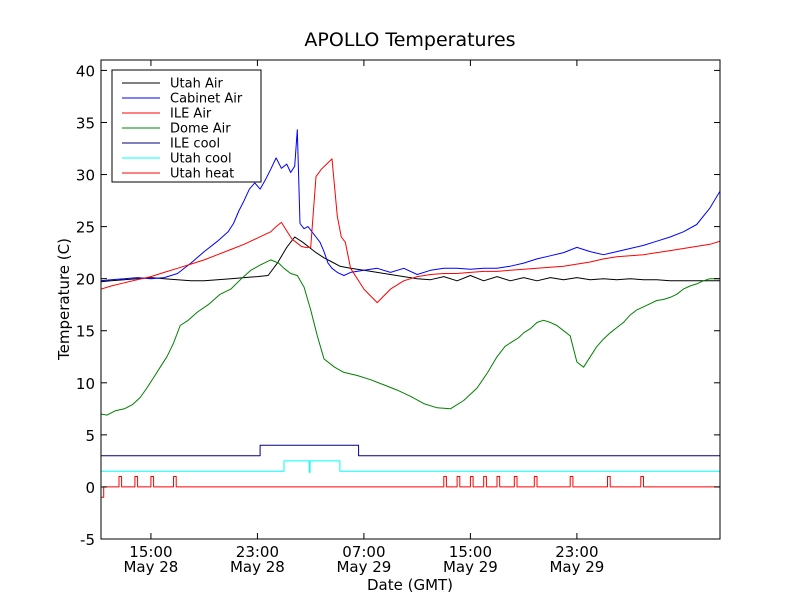 Image resolution: width=800 pixels, height=600 pixels. What do you see at coordinates (85, 332) in the screenshot?
I see `y-tick-label: 15` at bounding box center [85, 332].